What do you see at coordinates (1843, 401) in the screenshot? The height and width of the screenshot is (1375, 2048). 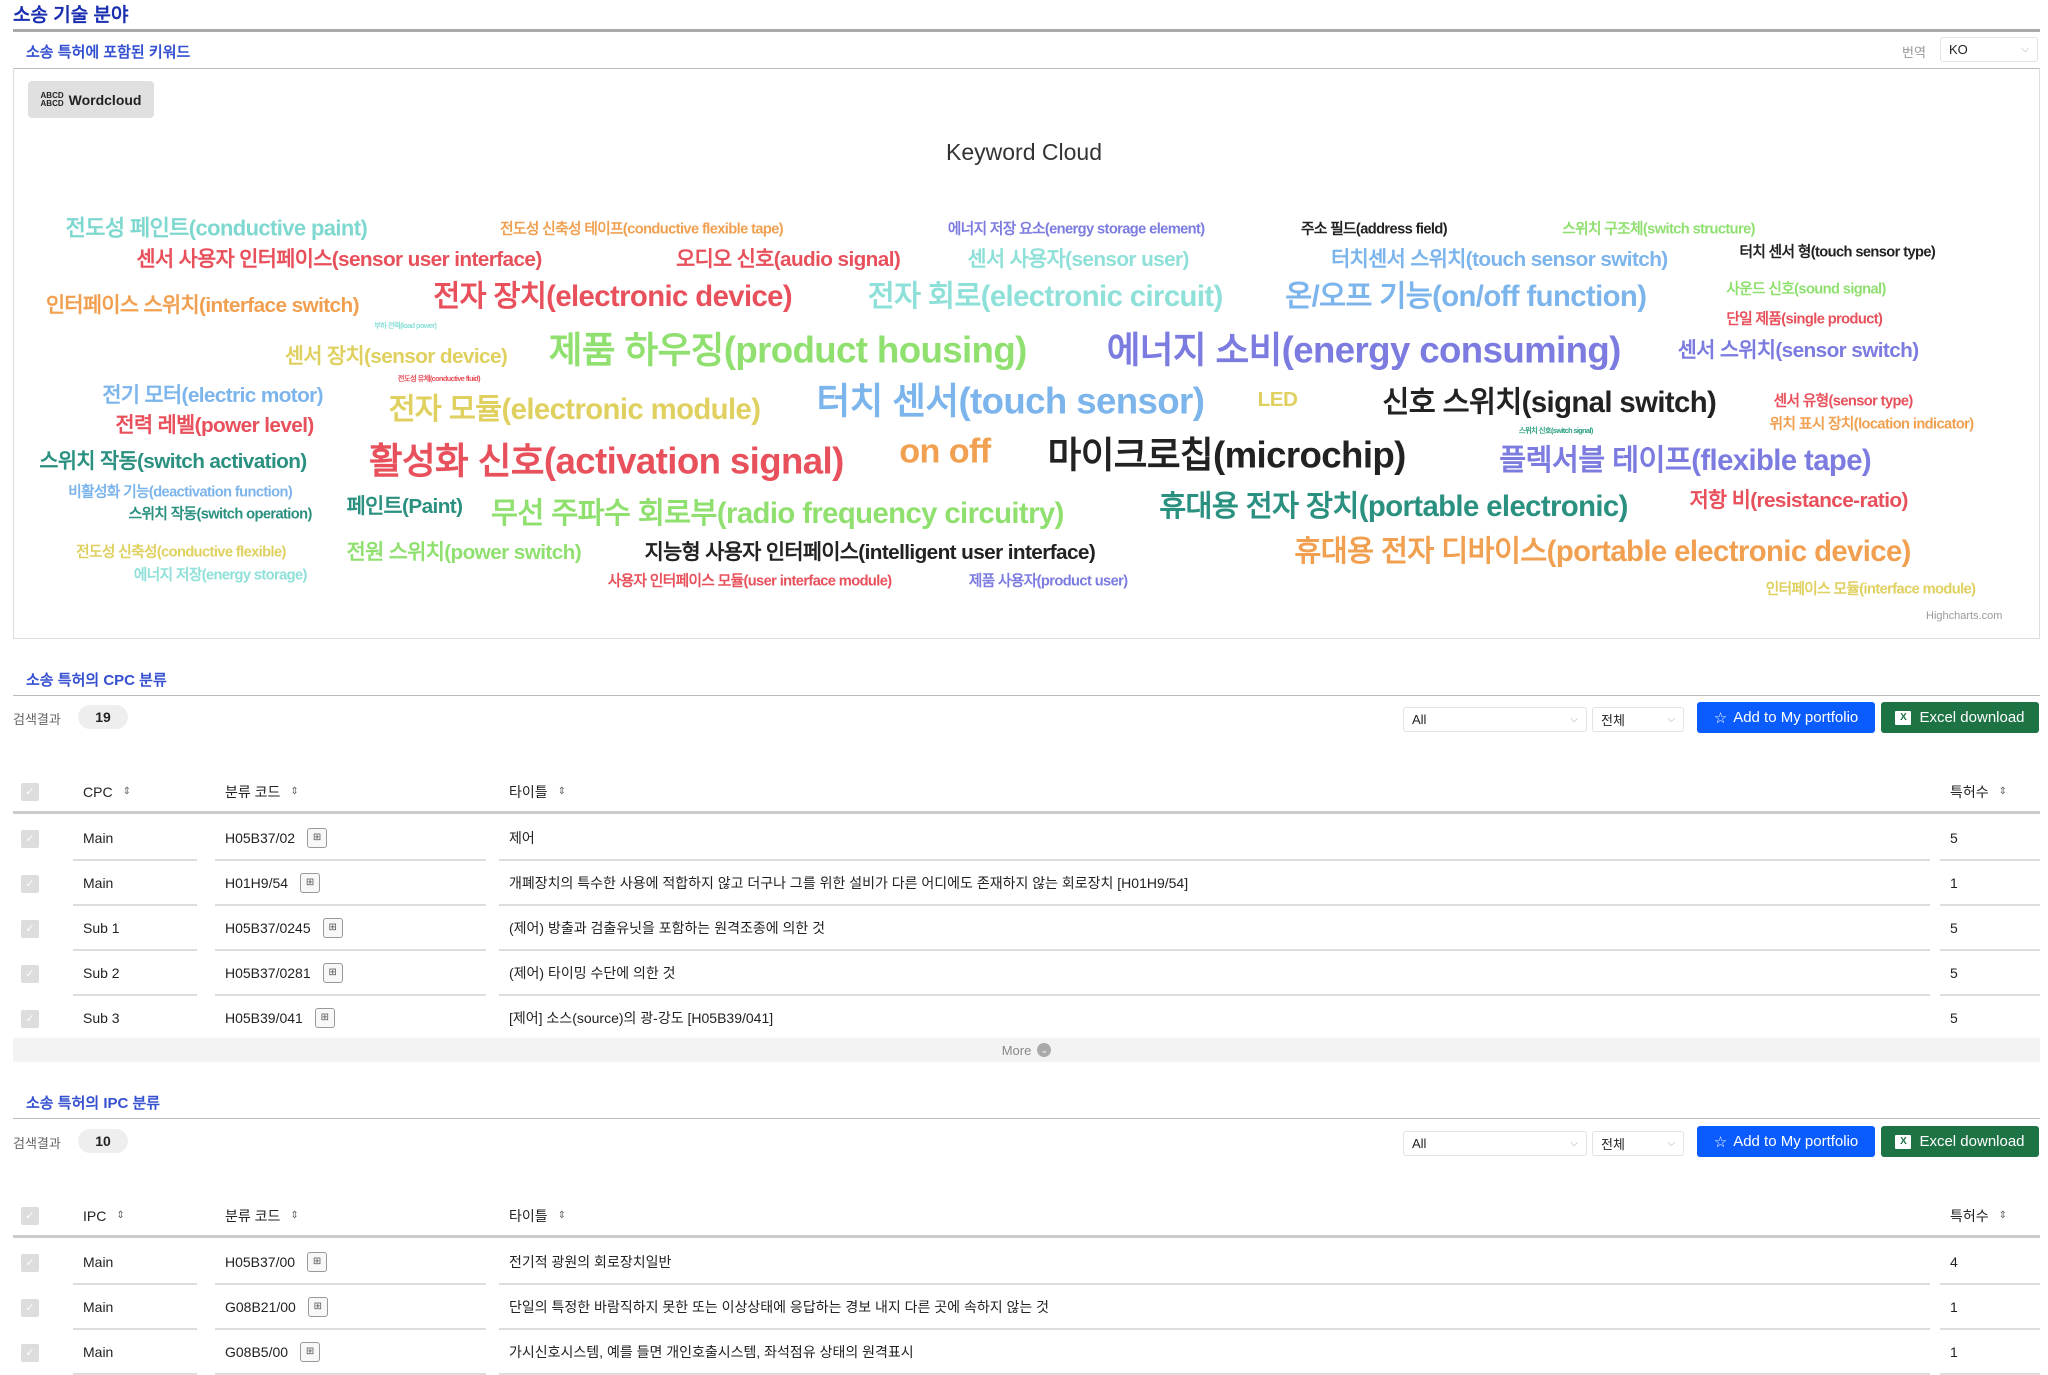 I see `keyword-word: 센서 유형(sensor type)` at bounding box center [1843, 401].